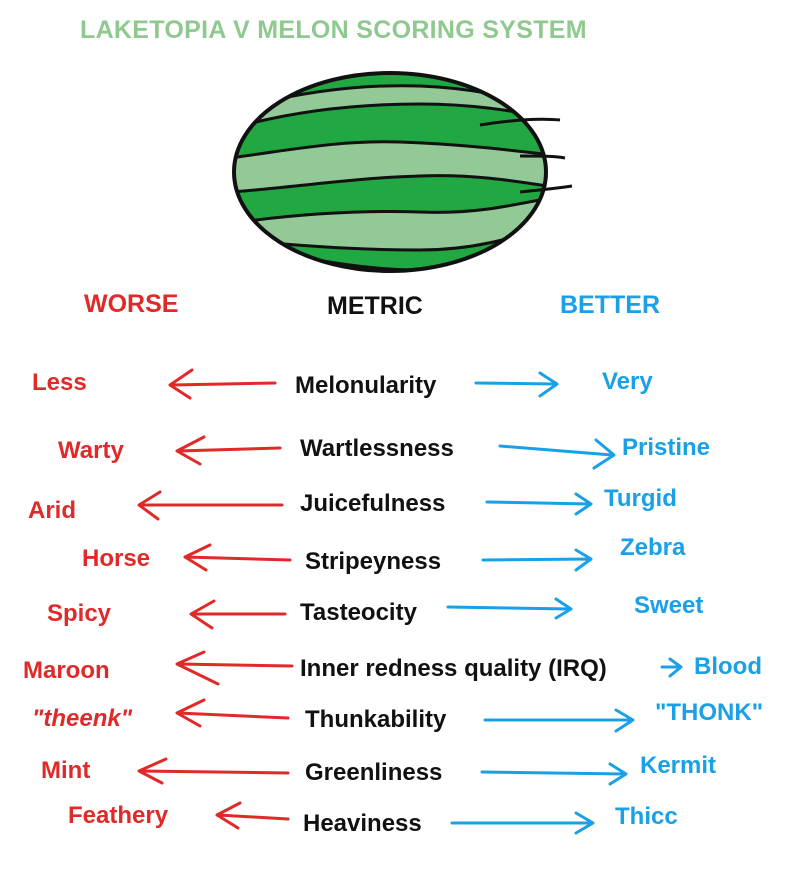  Describe the element at coordinates (358, 612) in the screenshot. I see `metric-label: Tasteocity` at that location.